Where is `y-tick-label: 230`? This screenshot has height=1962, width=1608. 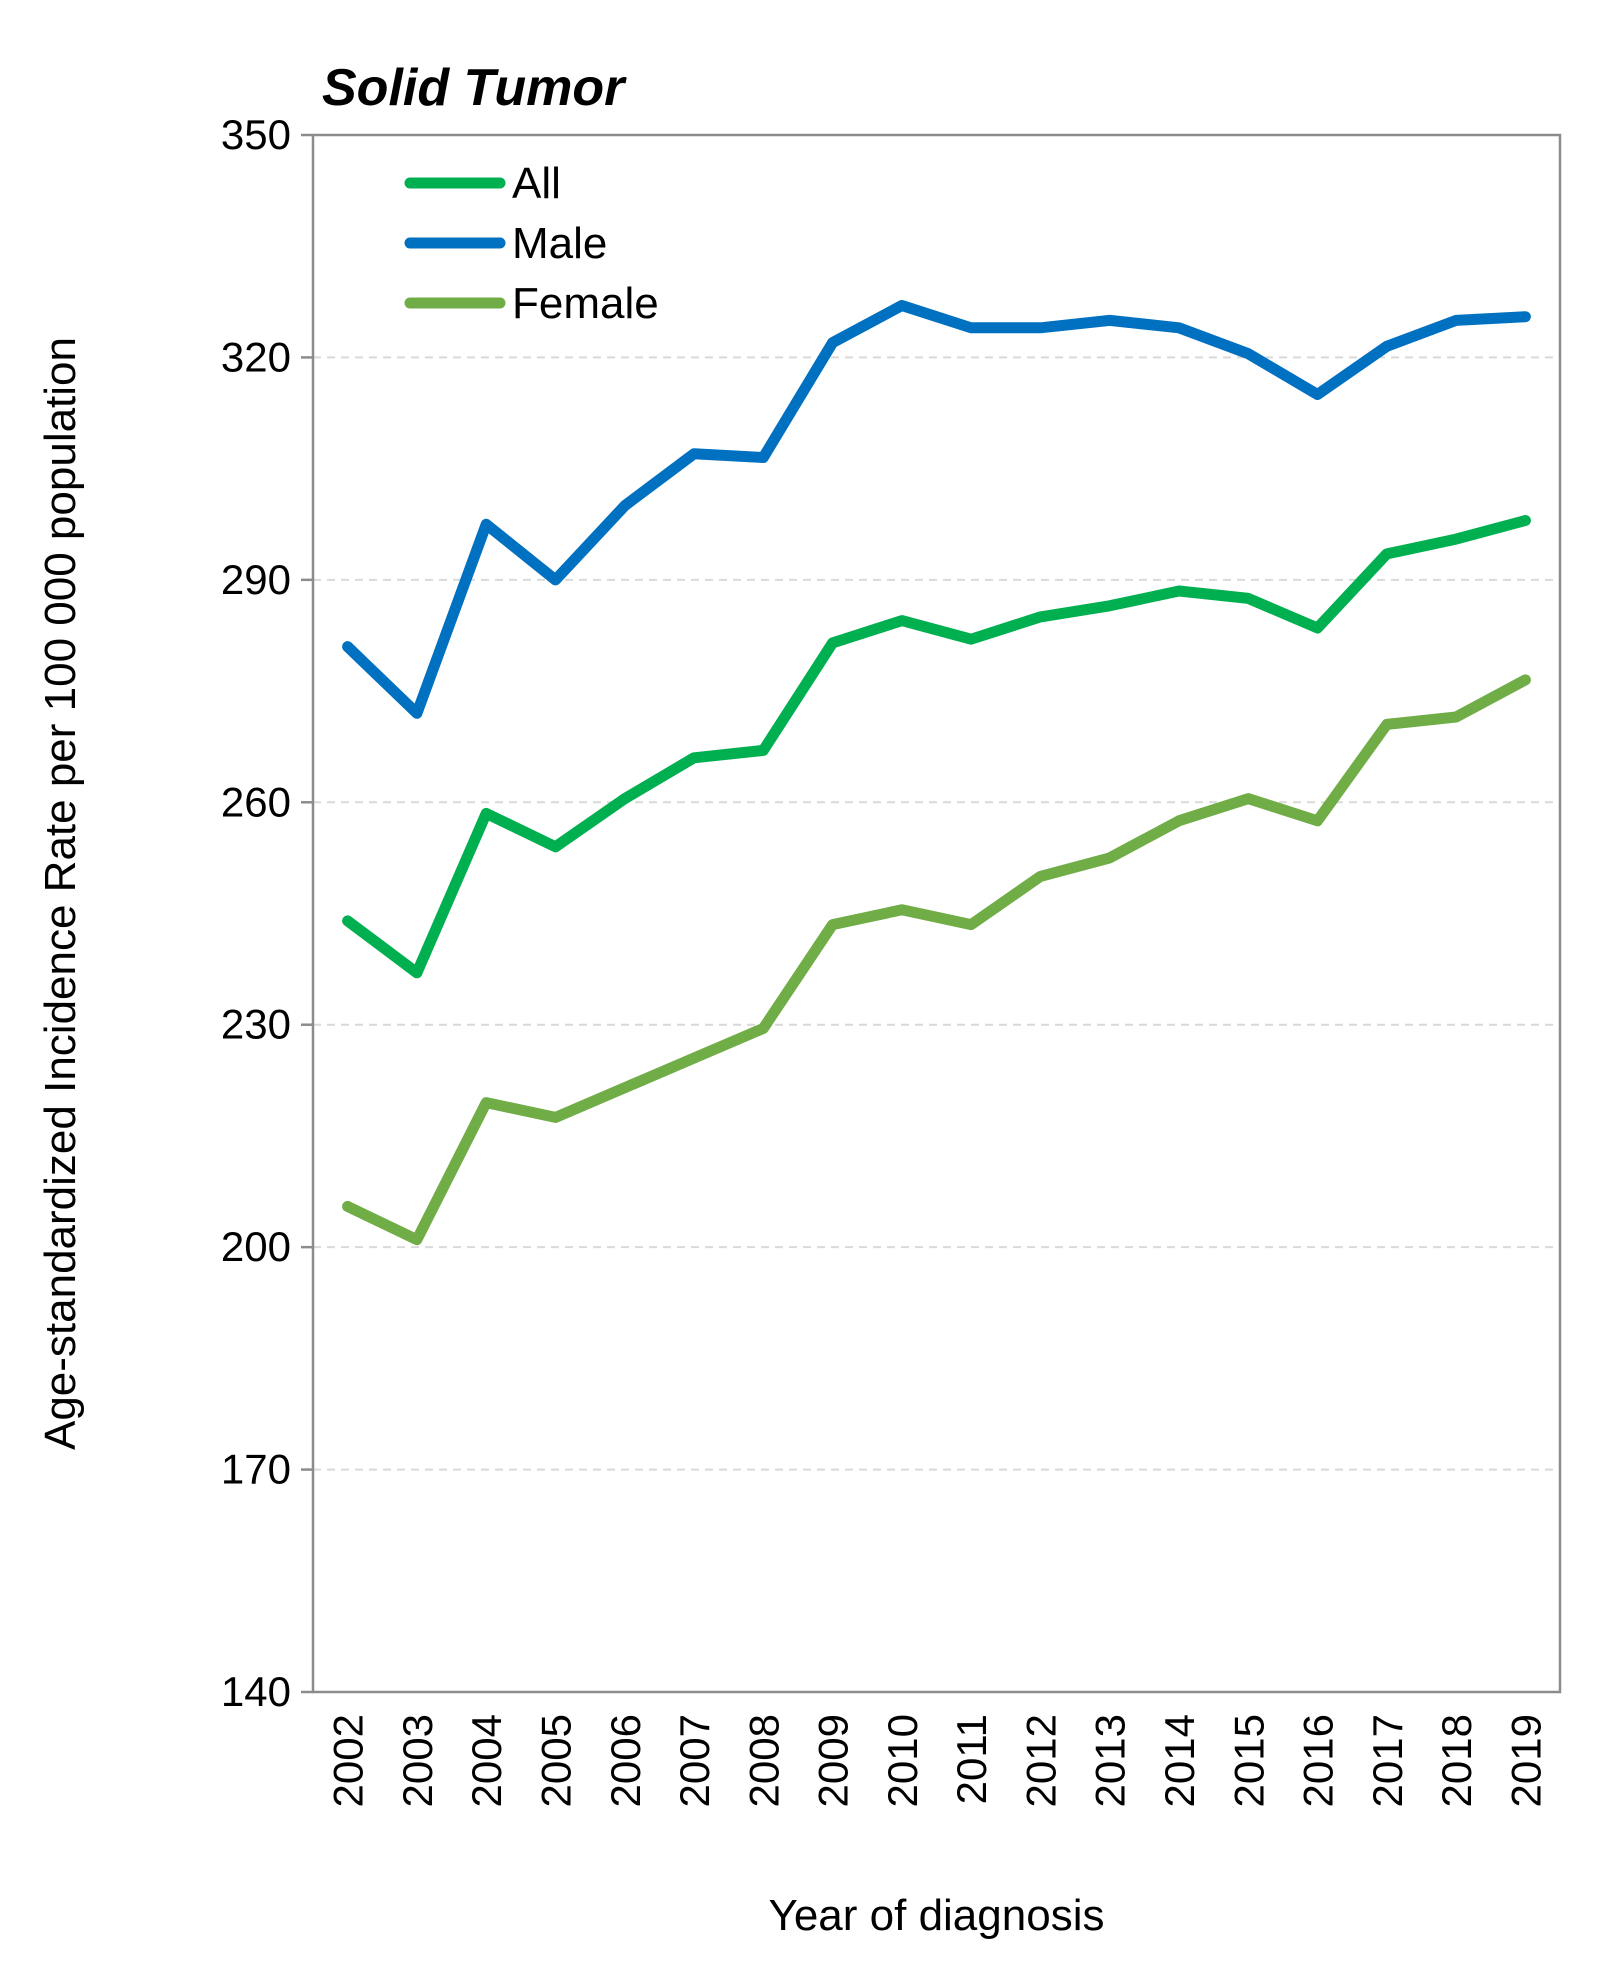 y-tick-label: 230 is located at coordinates (256, 1024).